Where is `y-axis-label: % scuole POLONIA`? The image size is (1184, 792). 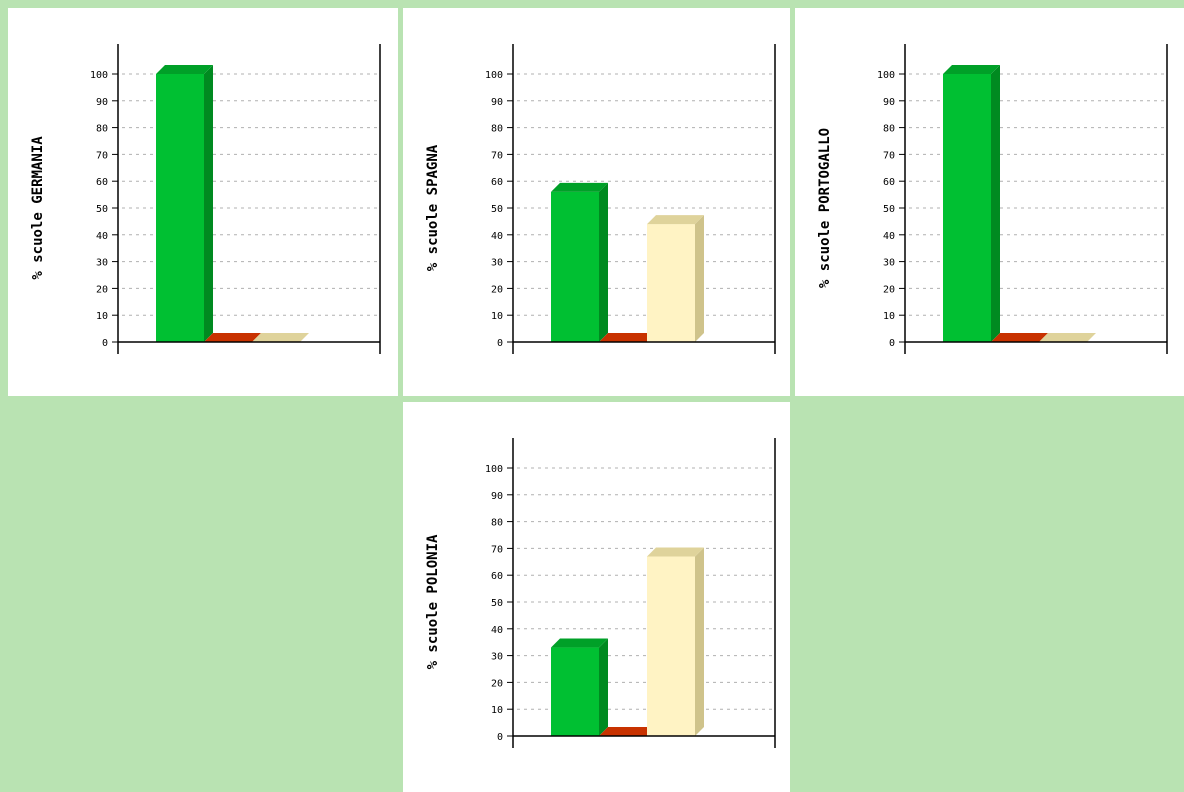
y-axis-label: % scuole POLONIA is located at coordinates (433, 601).